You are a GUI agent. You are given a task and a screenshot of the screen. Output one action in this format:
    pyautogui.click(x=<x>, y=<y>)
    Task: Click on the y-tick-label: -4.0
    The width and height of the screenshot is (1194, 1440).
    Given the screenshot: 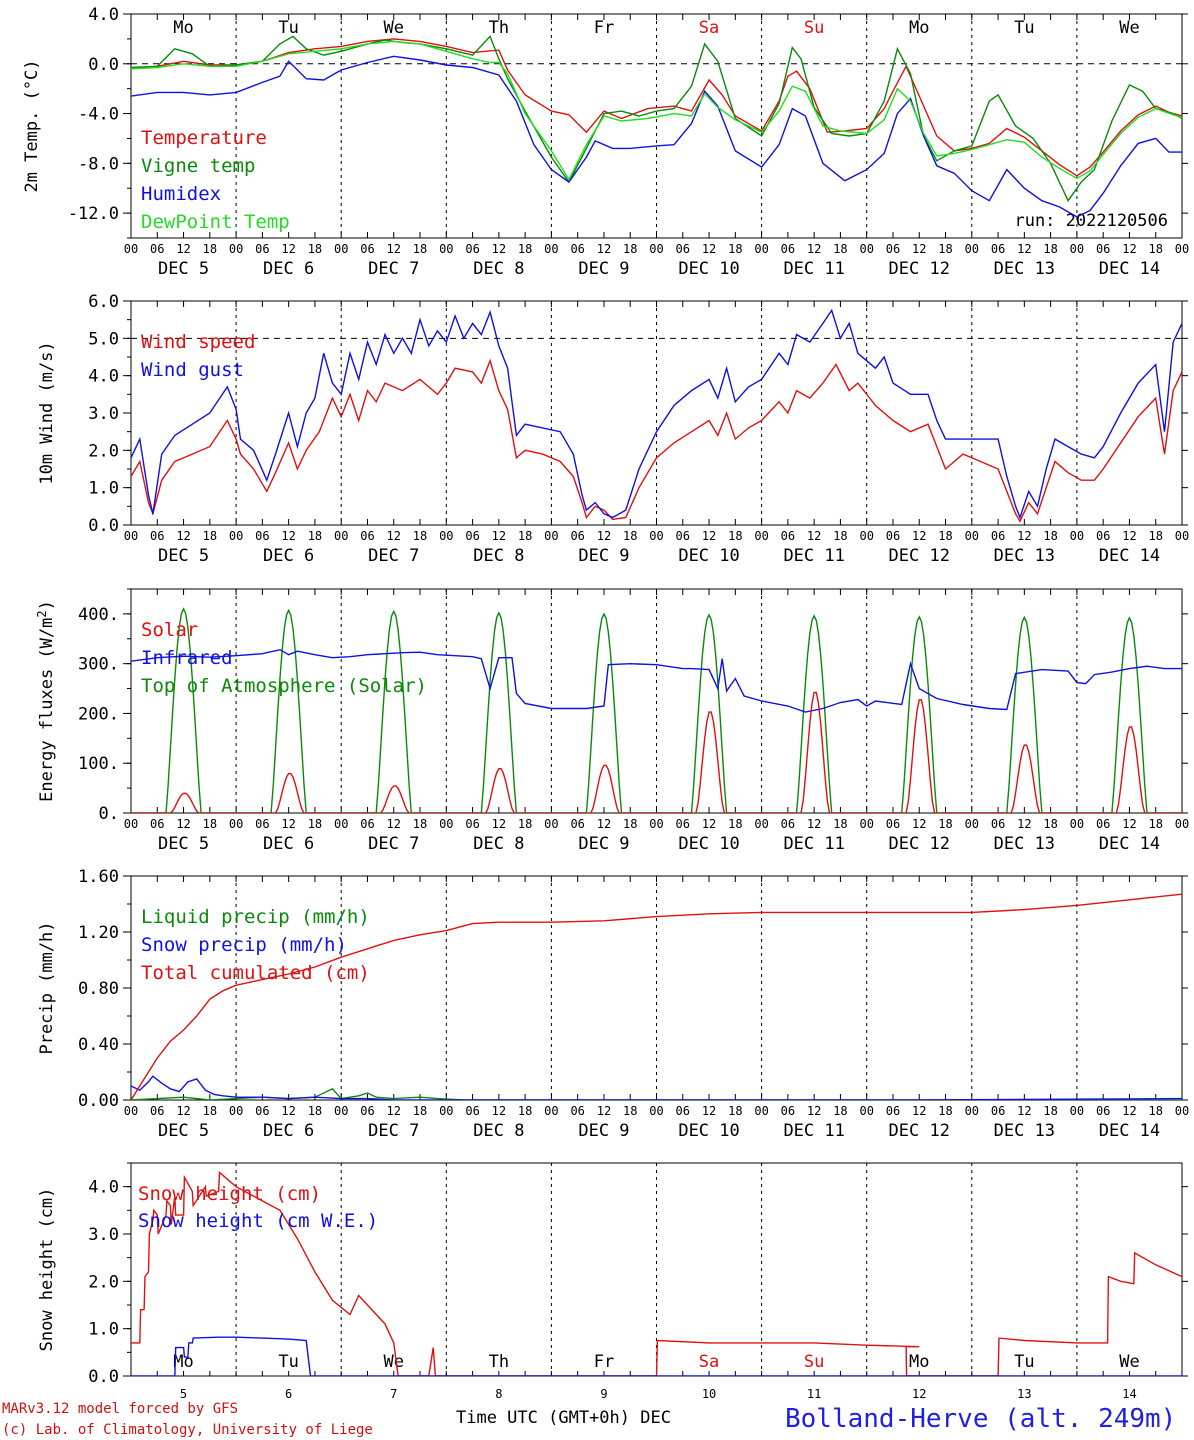 What is the action you would take?
    pyautogui.click(x=98, y=115)
    